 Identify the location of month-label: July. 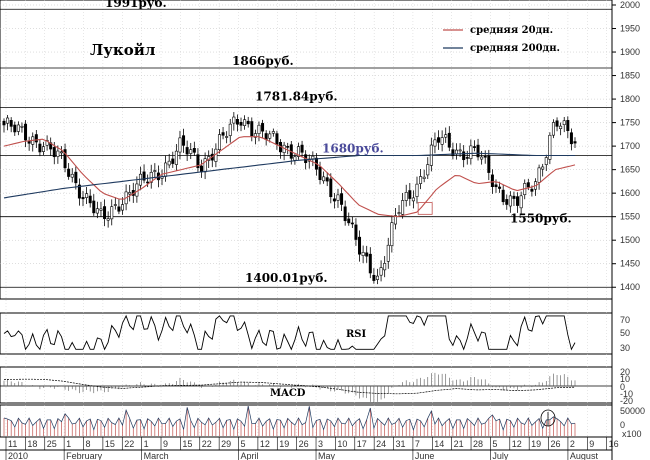
(500, 455).